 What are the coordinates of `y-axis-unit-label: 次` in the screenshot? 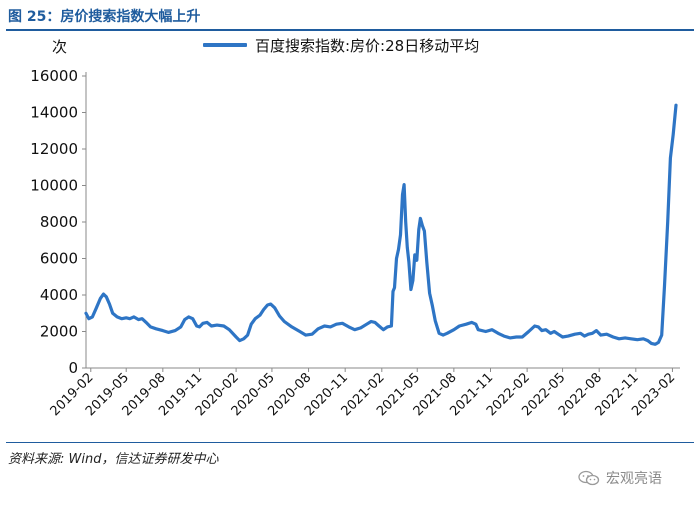 It's located at (60, 47).